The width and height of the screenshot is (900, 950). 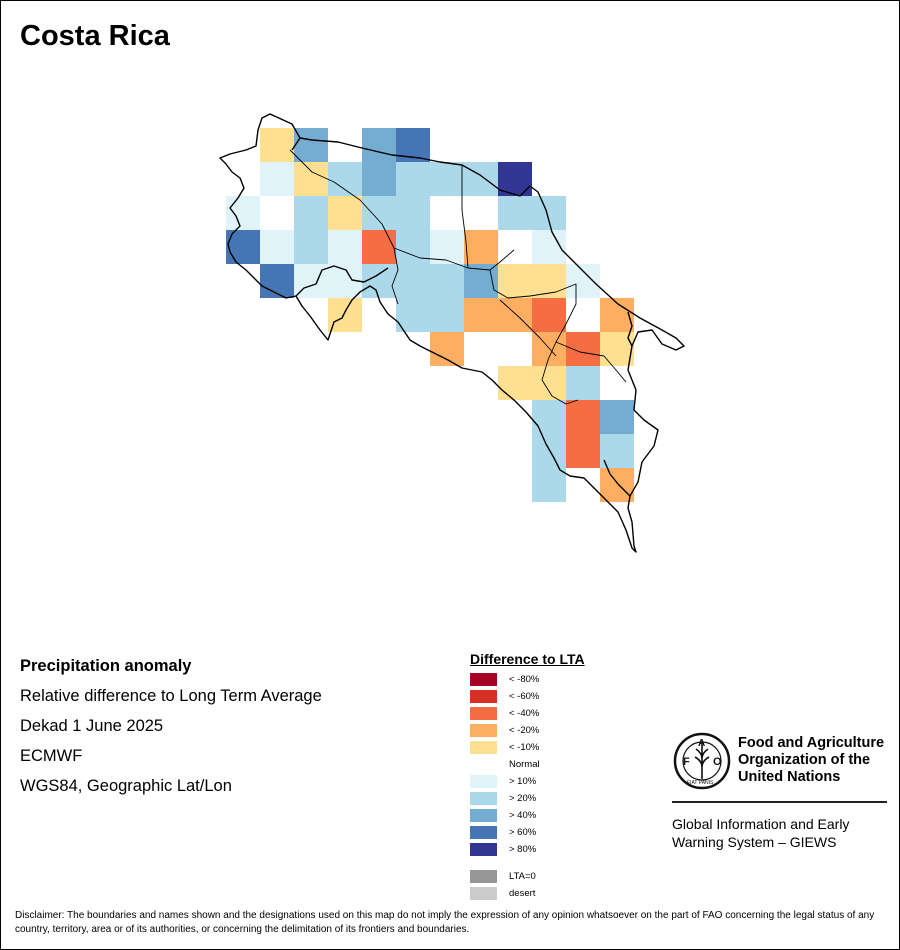 What do you see at coordinates (523, 832) in the screenshot?
I see `legend-label: > 60%` at bounding box center [523, 832].